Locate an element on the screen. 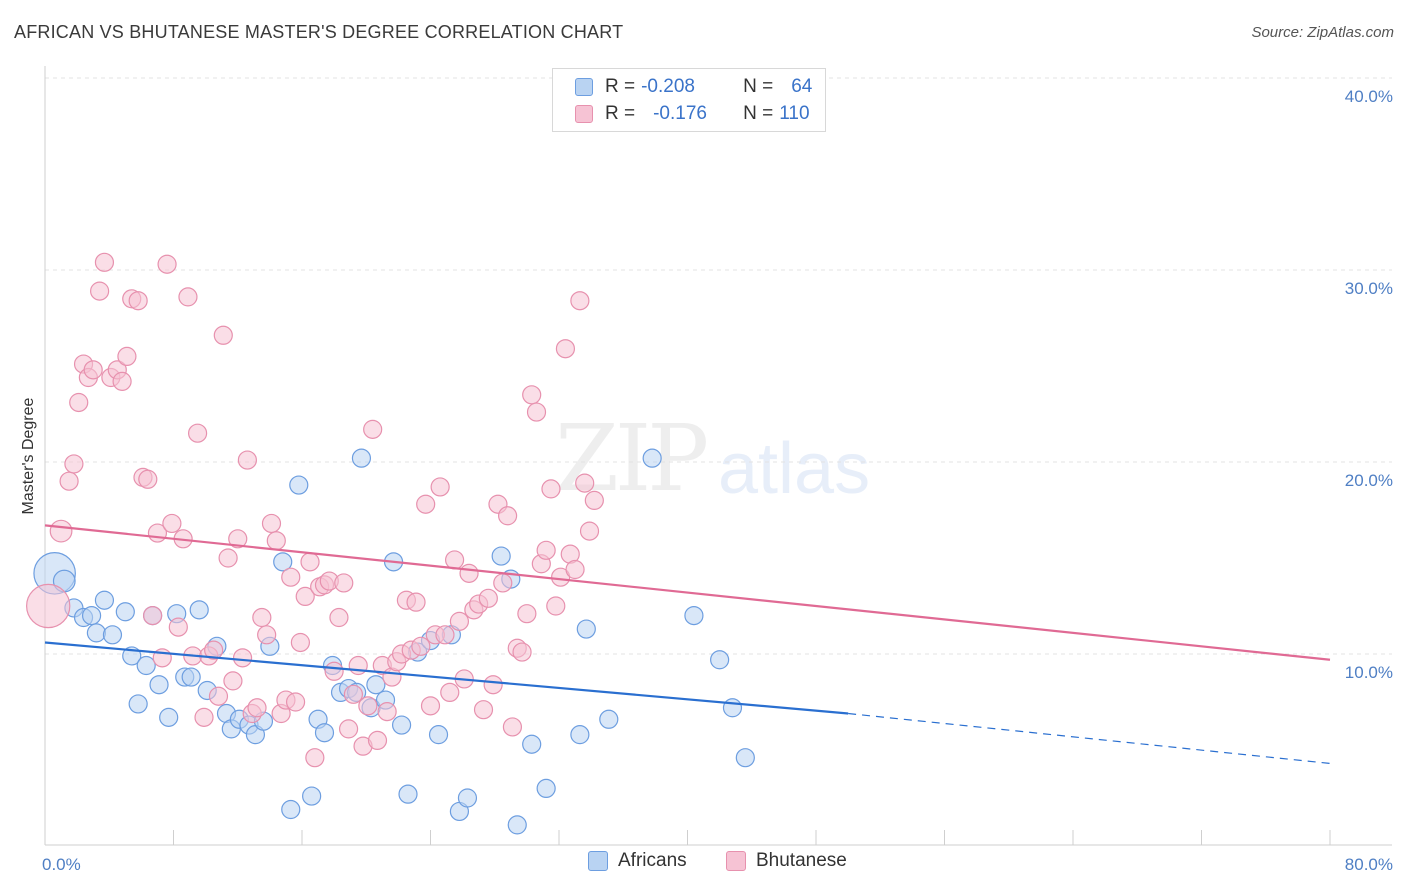 This screenshot has height=892, width=1406. trend-line-africans-extension is located at coordinates (1089, 738).